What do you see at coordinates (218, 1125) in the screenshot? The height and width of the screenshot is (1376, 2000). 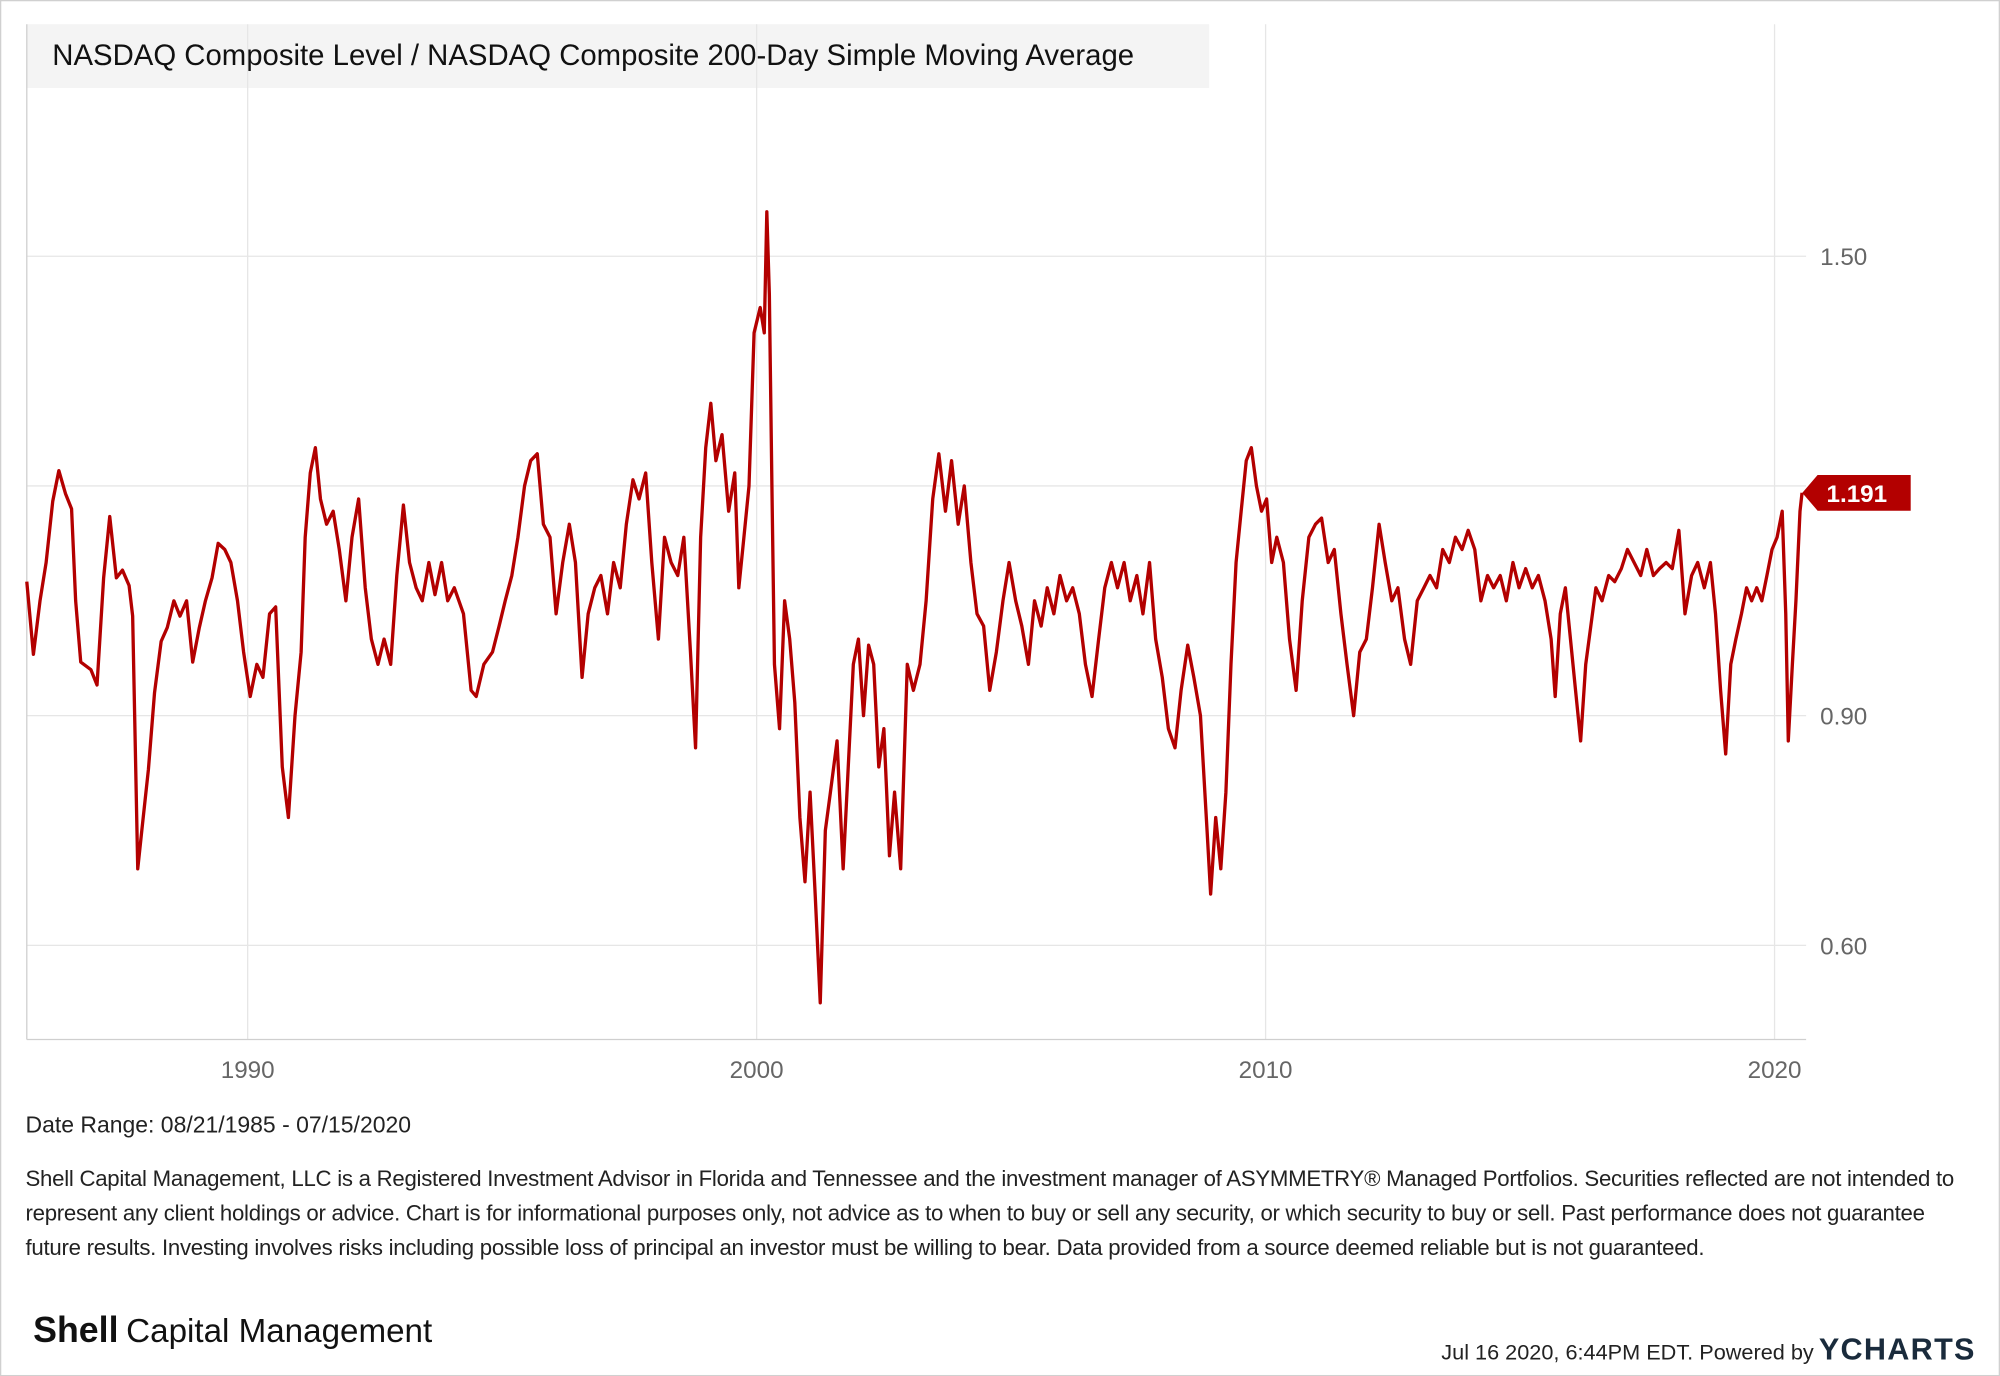 I see `date-range: Date Range: 08/21/1985 - 07/15/2020` at bounding box center [218, 1125].